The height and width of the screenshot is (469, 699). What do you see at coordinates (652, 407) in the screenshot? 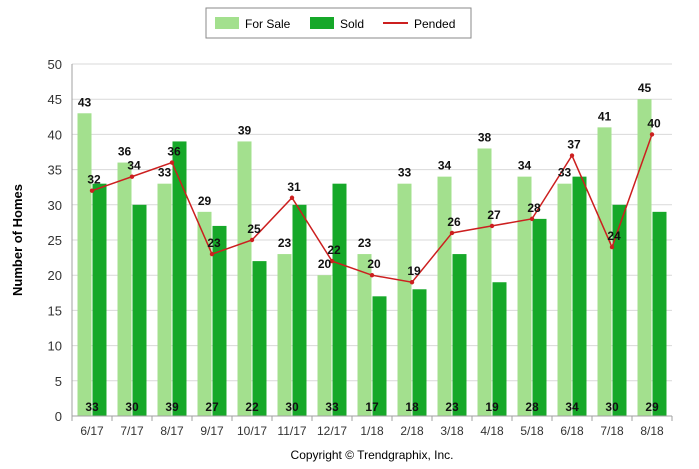
I see `data-label-sold: 29` at bounding box center [652, 407].